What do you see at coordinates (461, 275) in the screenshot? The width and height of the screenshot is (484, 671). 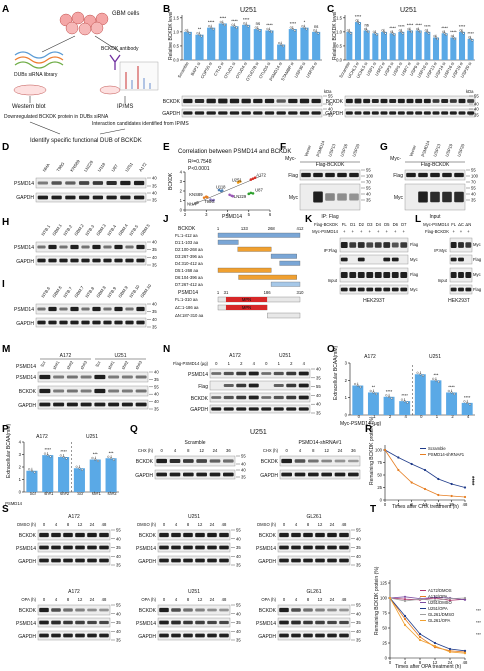 I see `panel-l-in-myc` at bounding box center [461, 275].